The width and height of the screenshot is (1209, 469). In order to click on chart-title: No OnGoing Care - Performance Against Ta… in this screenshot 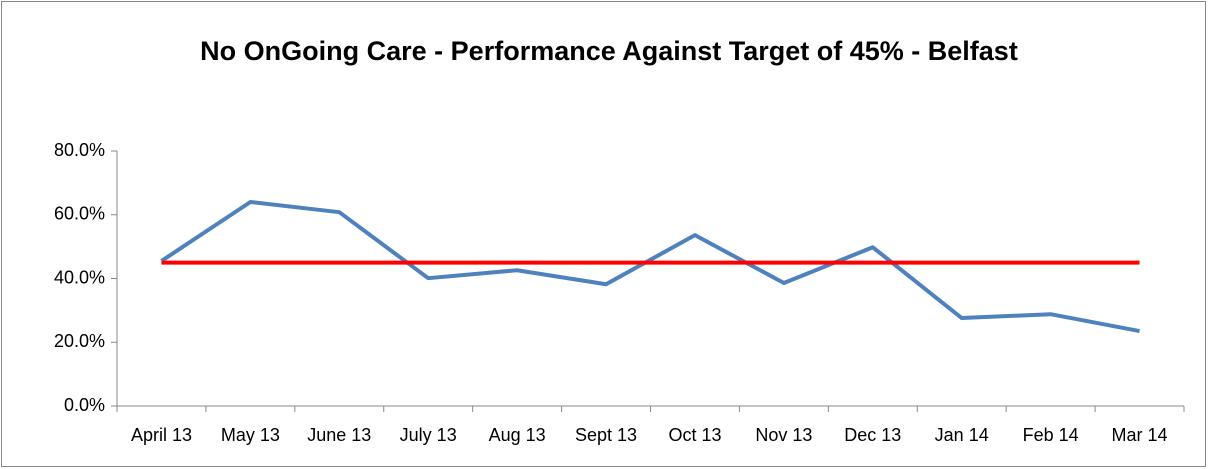, I will do `click(609, 51)`.